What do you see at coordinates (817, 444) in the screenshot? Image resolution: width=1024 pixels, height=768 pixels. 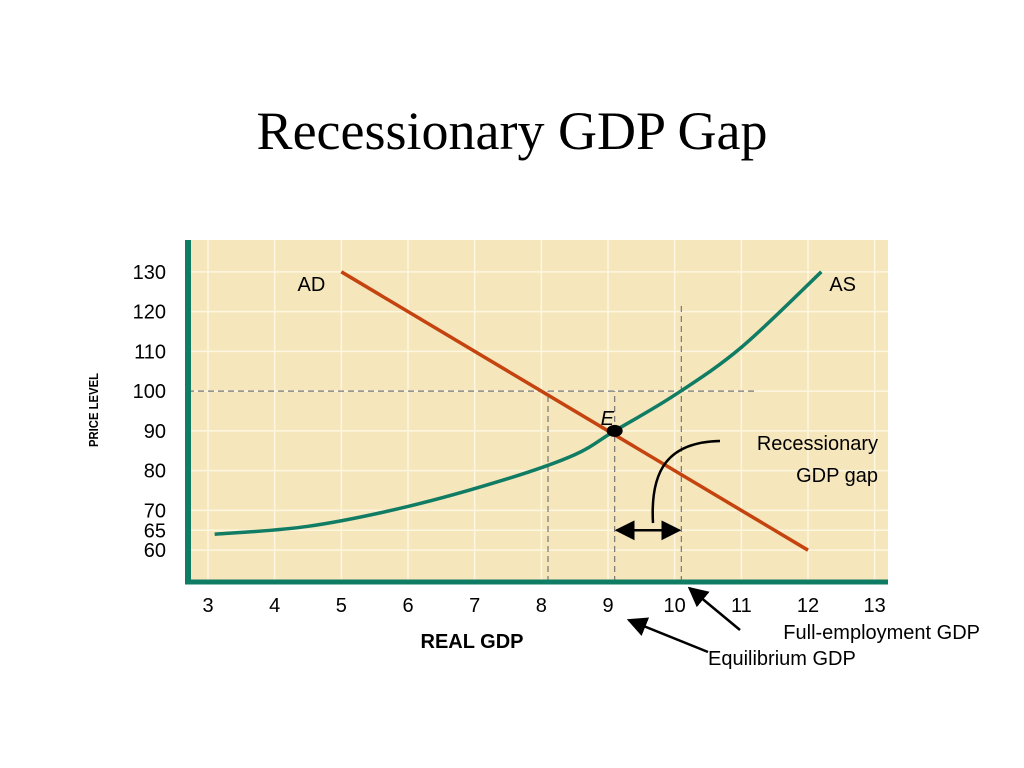 I see `gap-label-line1: Recessionary` at bounding box center [817, 444].